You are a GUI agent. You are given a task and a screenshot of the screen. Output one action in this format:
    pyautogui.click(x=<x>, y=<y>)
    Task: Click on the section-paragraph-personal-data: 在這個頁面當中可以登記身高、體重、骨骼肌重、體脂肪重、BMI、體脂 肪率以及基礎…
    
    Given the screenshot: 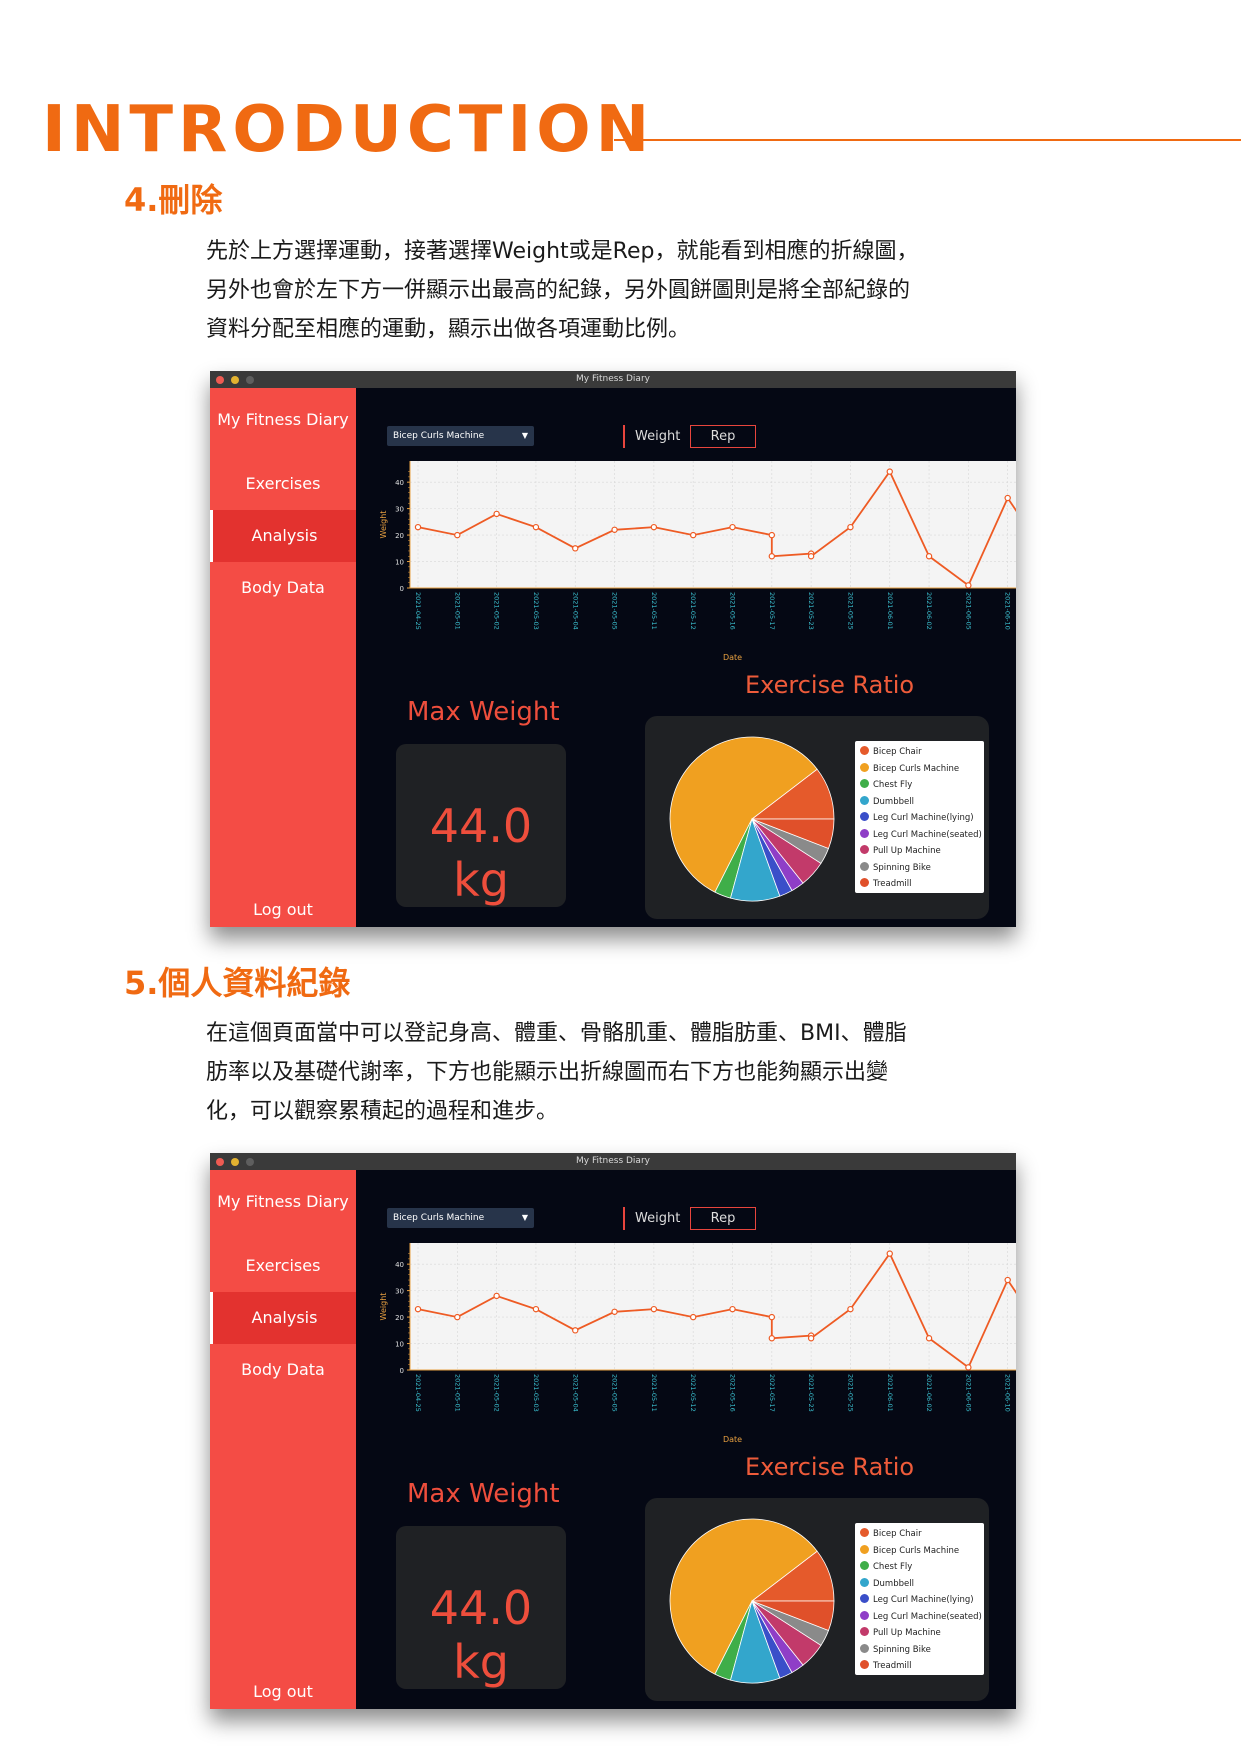 What is the action you would take?
    pyautogui.click(x=621, y=1072)
    